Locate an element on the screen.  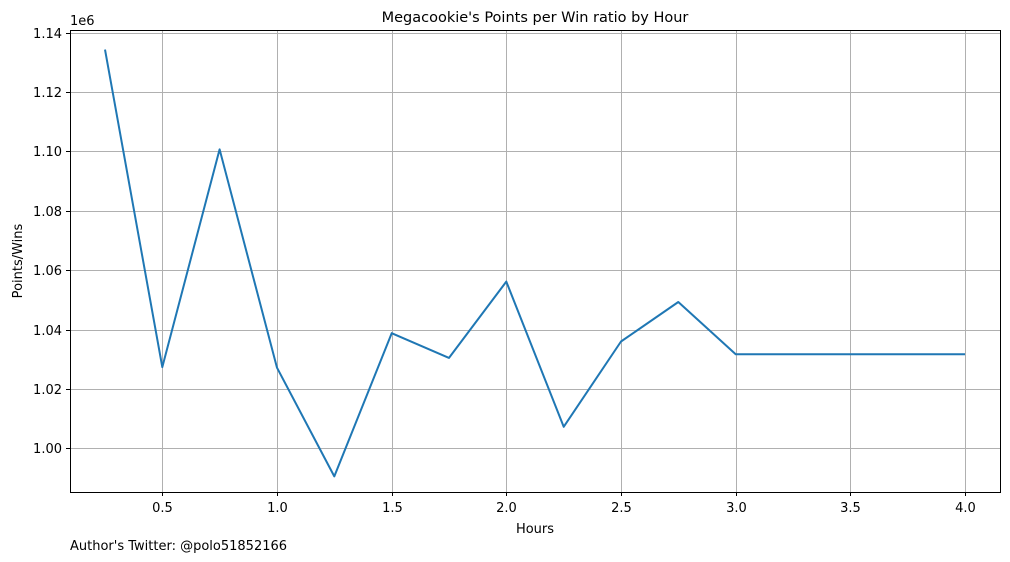
y-tick-label: 1.14 is located at coordinates (47, 34).